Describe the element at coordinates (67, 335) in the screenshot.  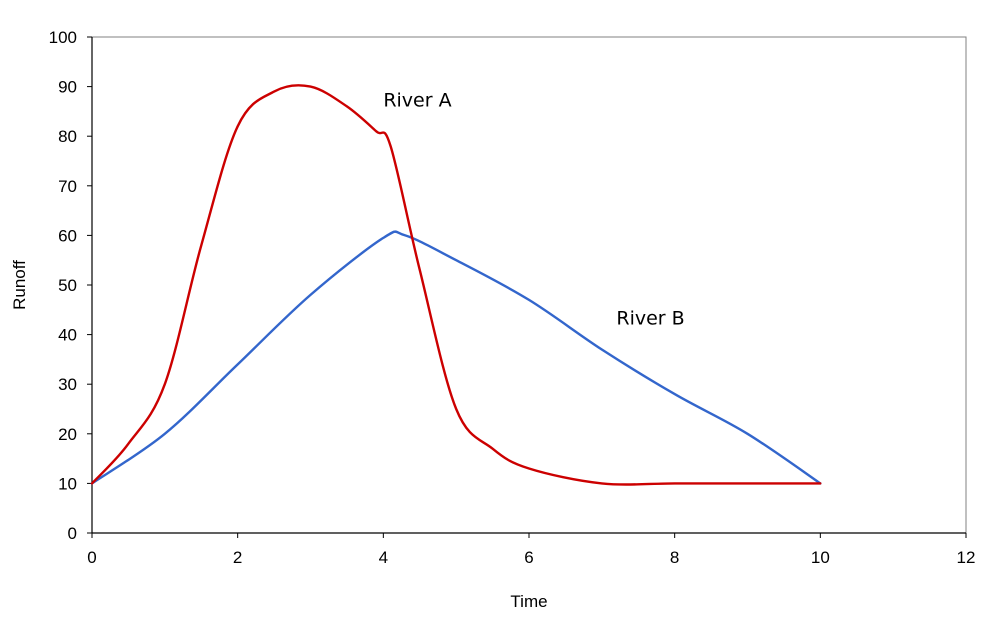
I see `y-tick-label: 40` at that location.